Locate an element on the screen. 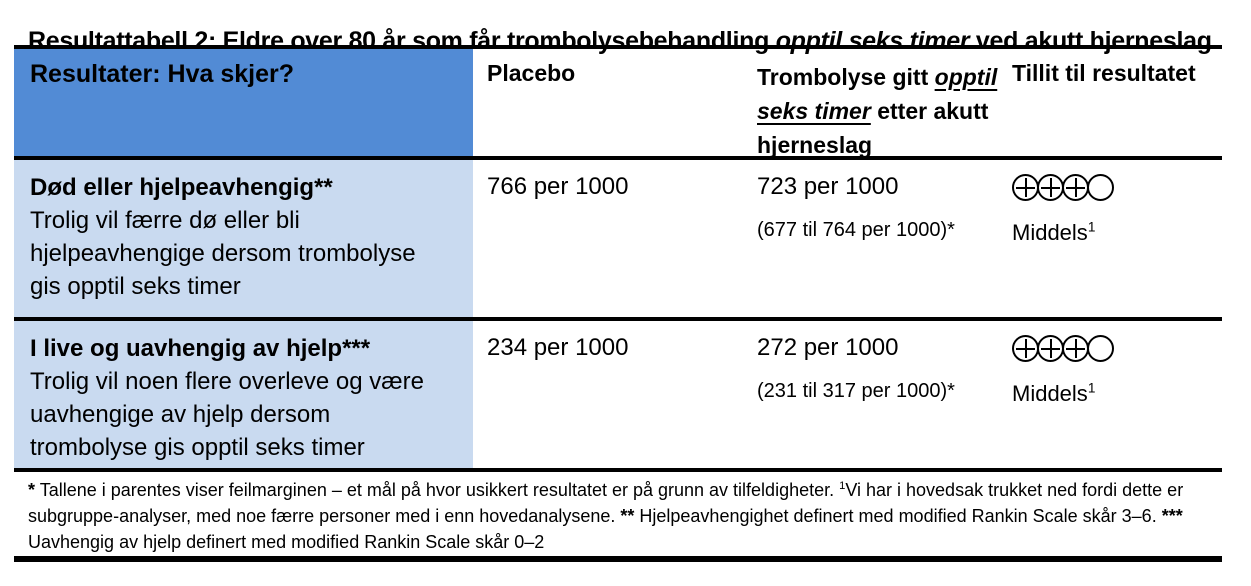 This screenshot has width=1251, height=586. placebo-value: 234 per 1000 is located at coordinates (558, 347).